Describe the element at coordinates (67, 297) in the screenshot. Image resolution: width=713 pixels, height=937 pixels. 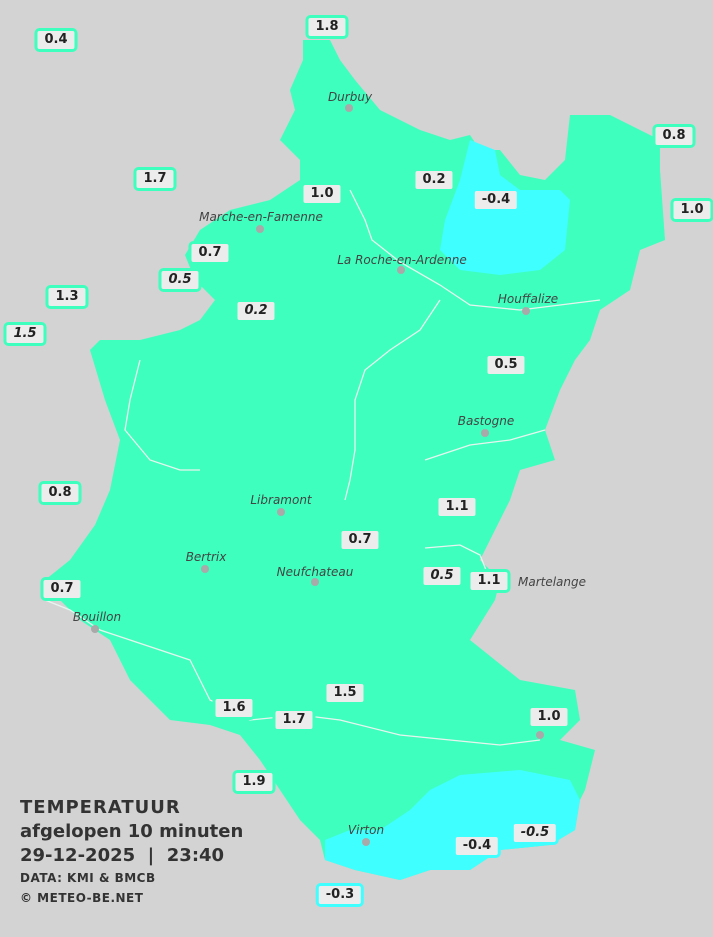
I see `station-temperature-label: 1.3` at that location.